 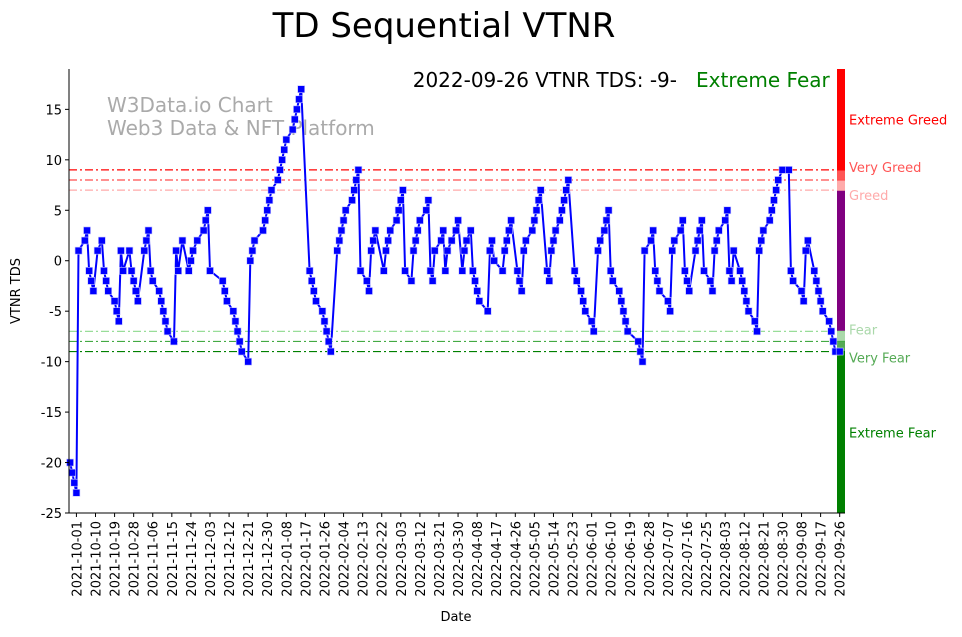 I want to click on x-tick-label: 2022-06-19, so click(x=631, y=559).